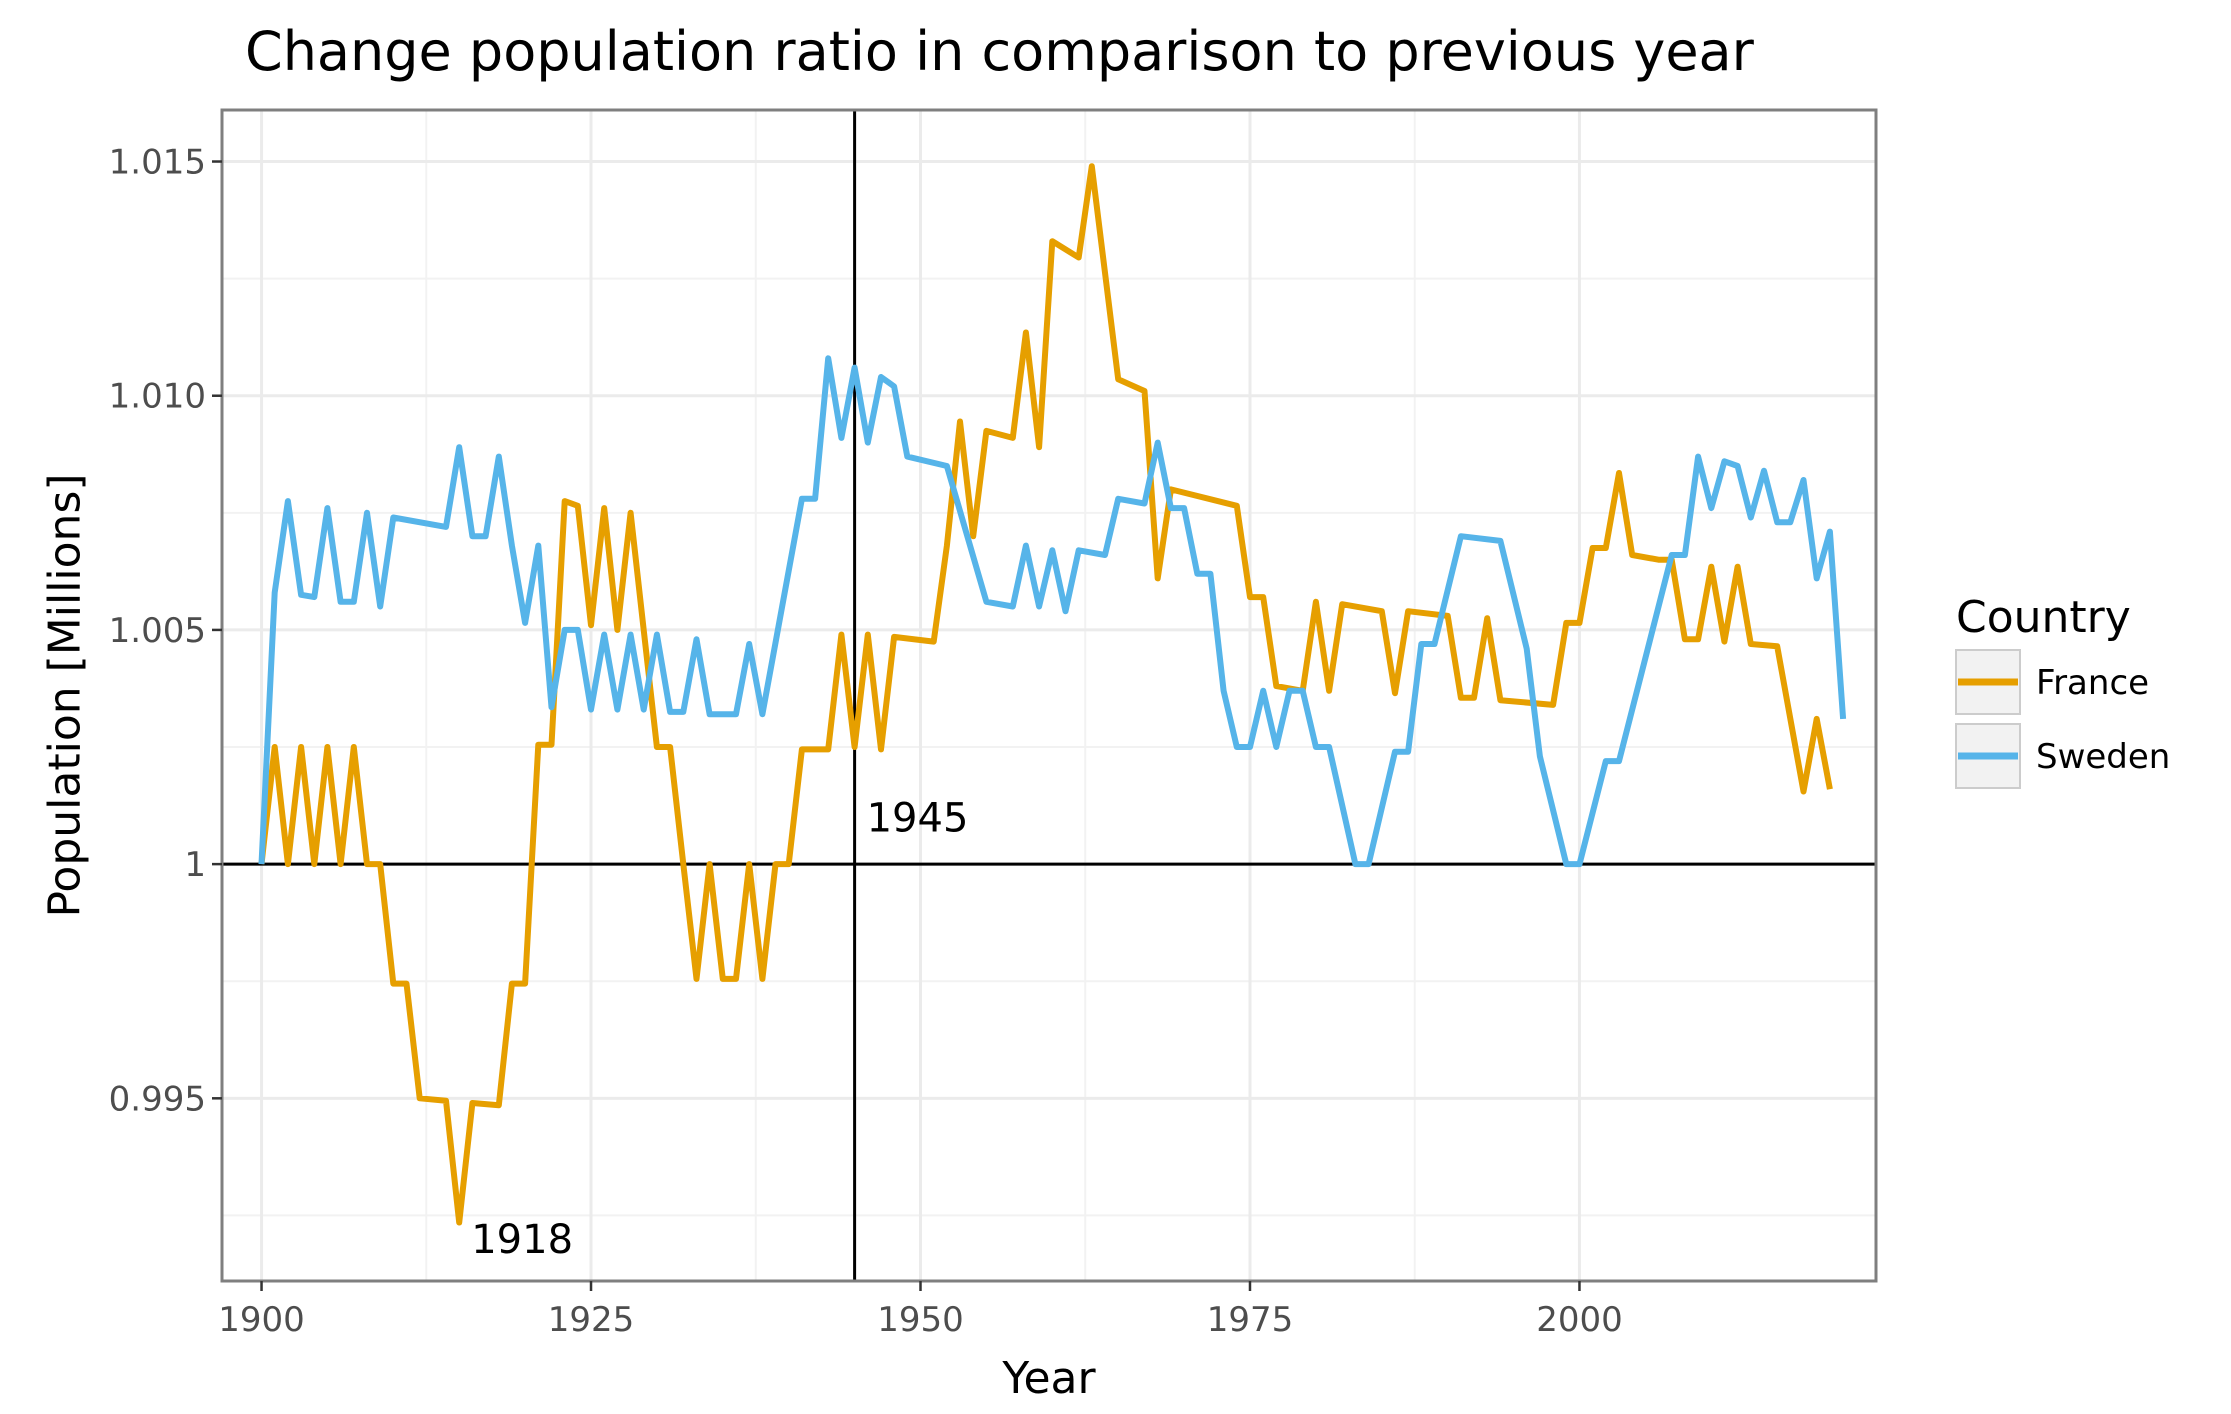 Image resolution: width=2231 pixels, height=1414 pixels. Describe the element at coordinates (1250, 1320) in the screenshot. I see `x-tick-label: 1975` at that location.